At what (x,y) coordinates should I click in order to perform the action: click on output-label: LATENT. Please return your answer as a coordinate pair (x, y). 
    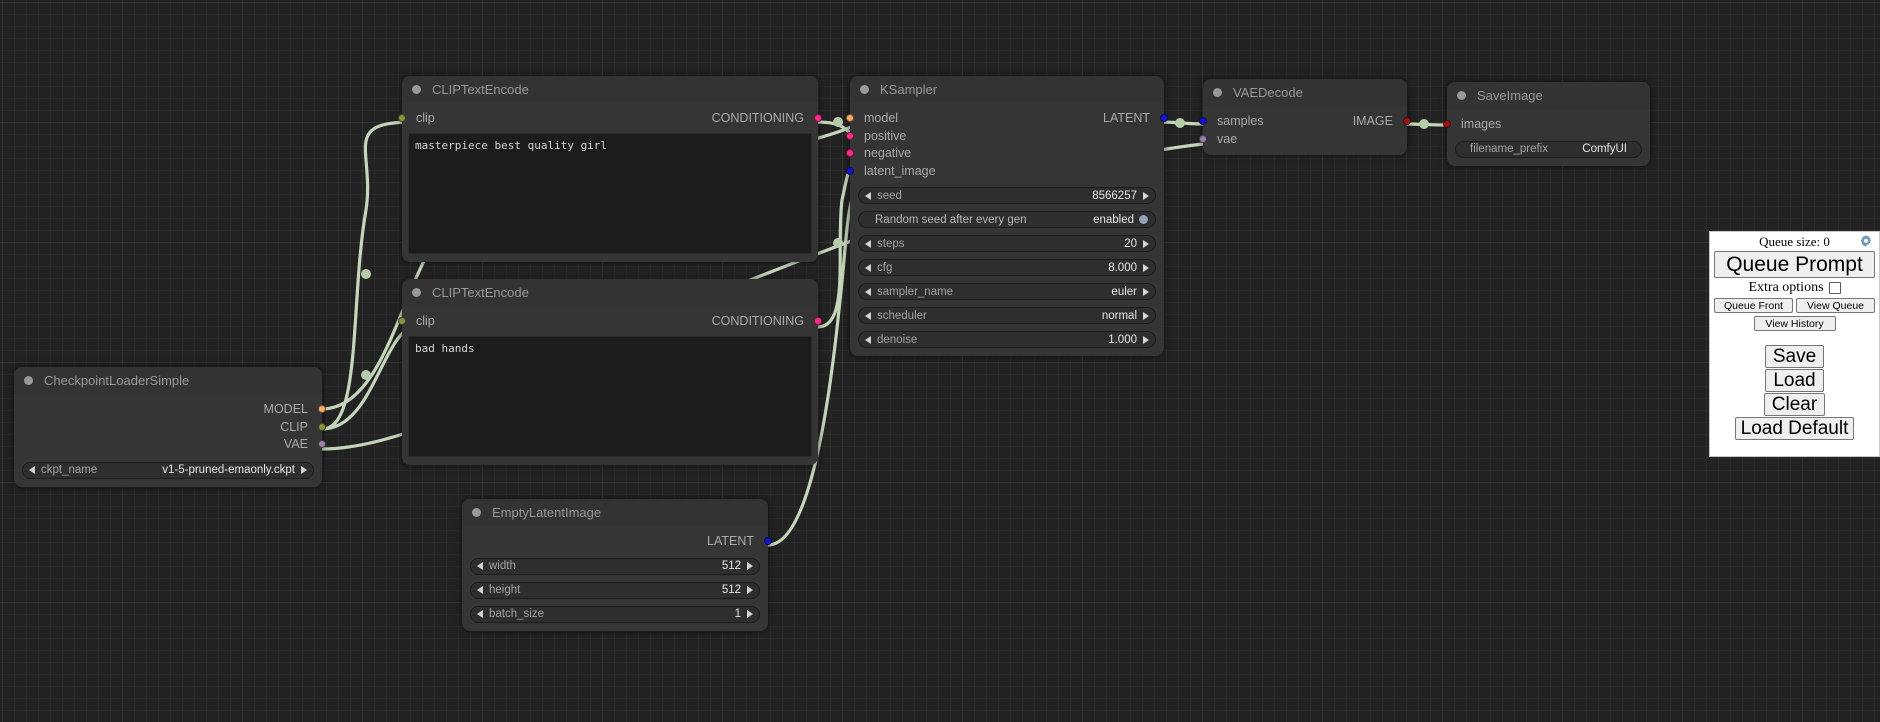
    Looking at the image, I should click on (1126, 118).